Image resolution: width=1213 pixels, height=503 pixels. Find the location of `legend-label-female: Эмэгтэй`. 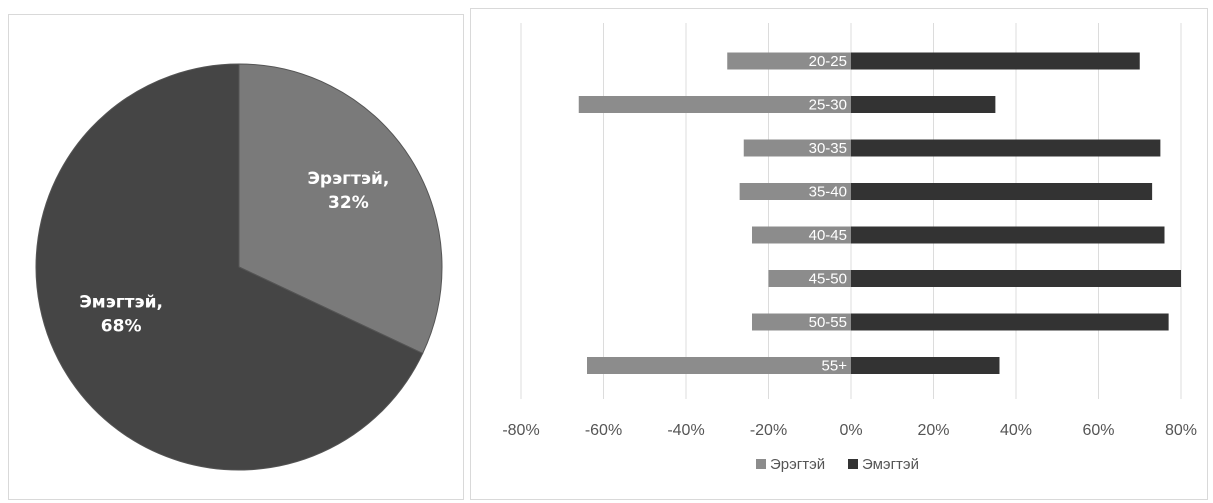

legend-label-female: Эмэгтэй is located at coordinates (890, 464).